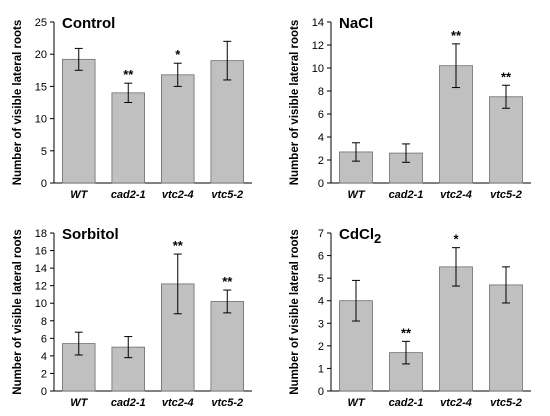 The image size is (550, 416). Describe the element at coordinates (377, 238) in the screenshot. I see `panel-title-subscript: 2` at that location.